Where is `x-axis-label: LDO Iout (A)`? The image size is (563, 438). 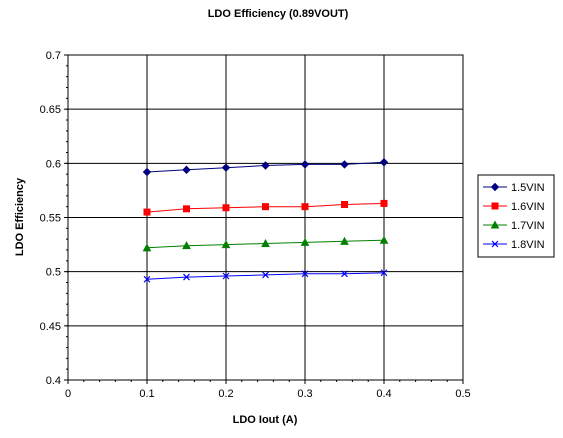
x-axis-label: LDO Iout (A) is located at coordinates (265, 420).